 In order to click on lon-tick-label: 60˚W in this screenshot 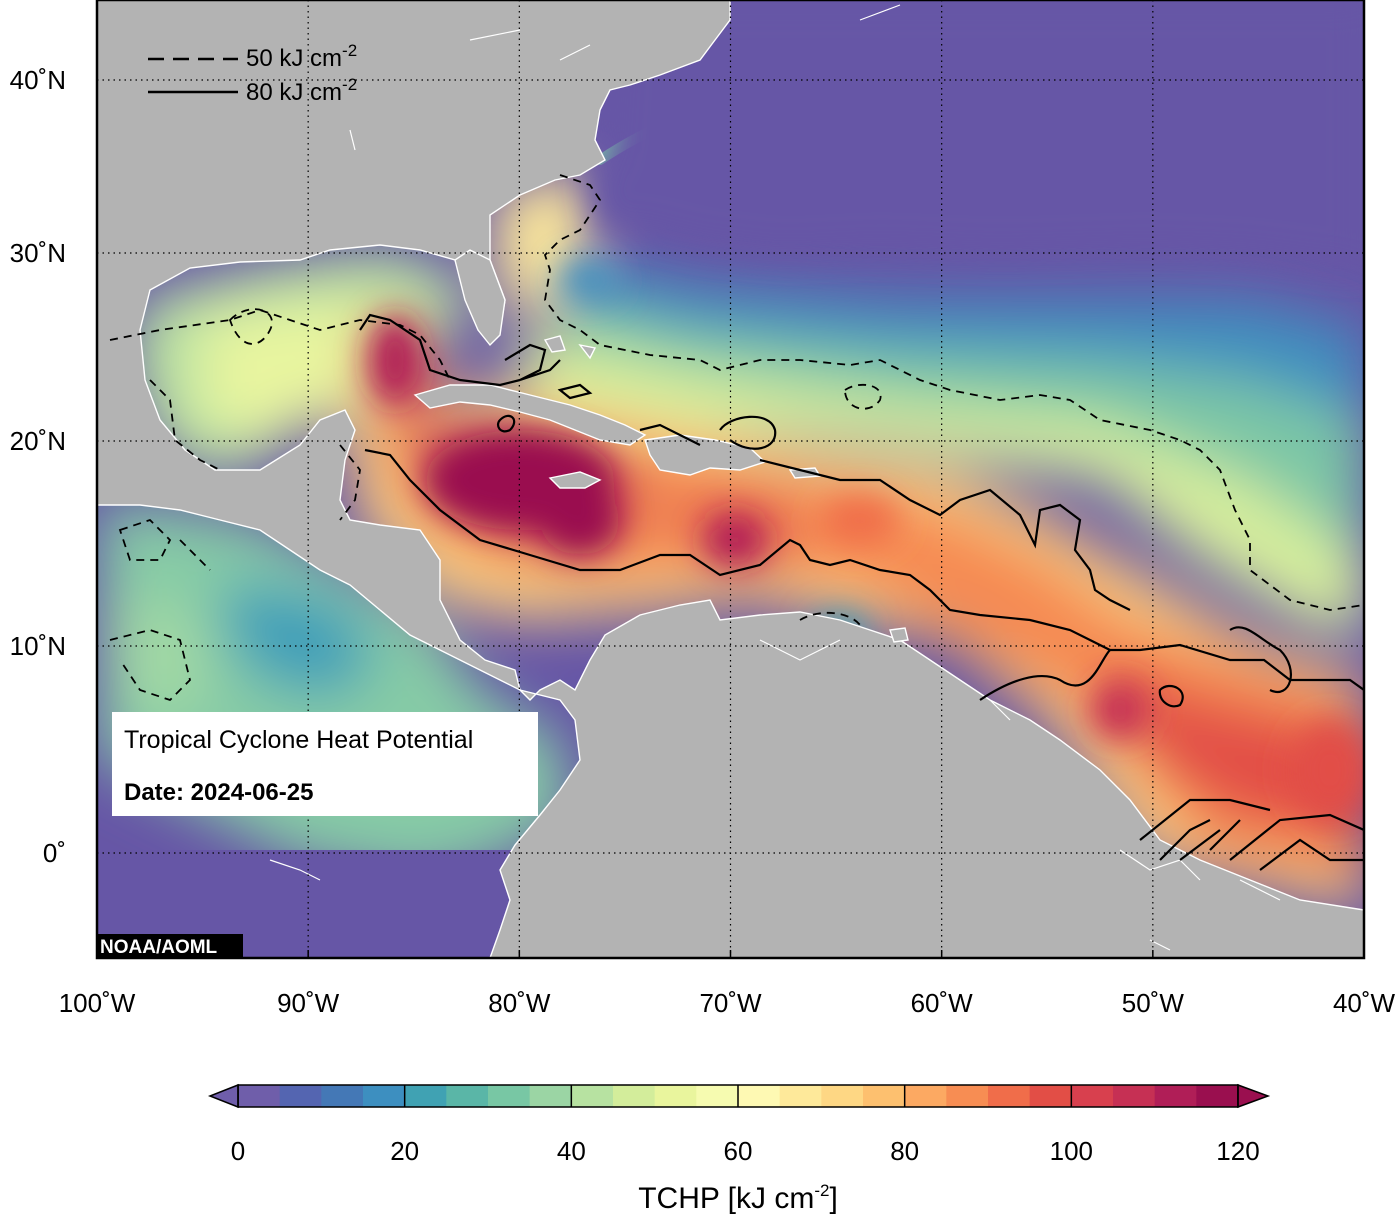, I will do `click(942, 1003)`.